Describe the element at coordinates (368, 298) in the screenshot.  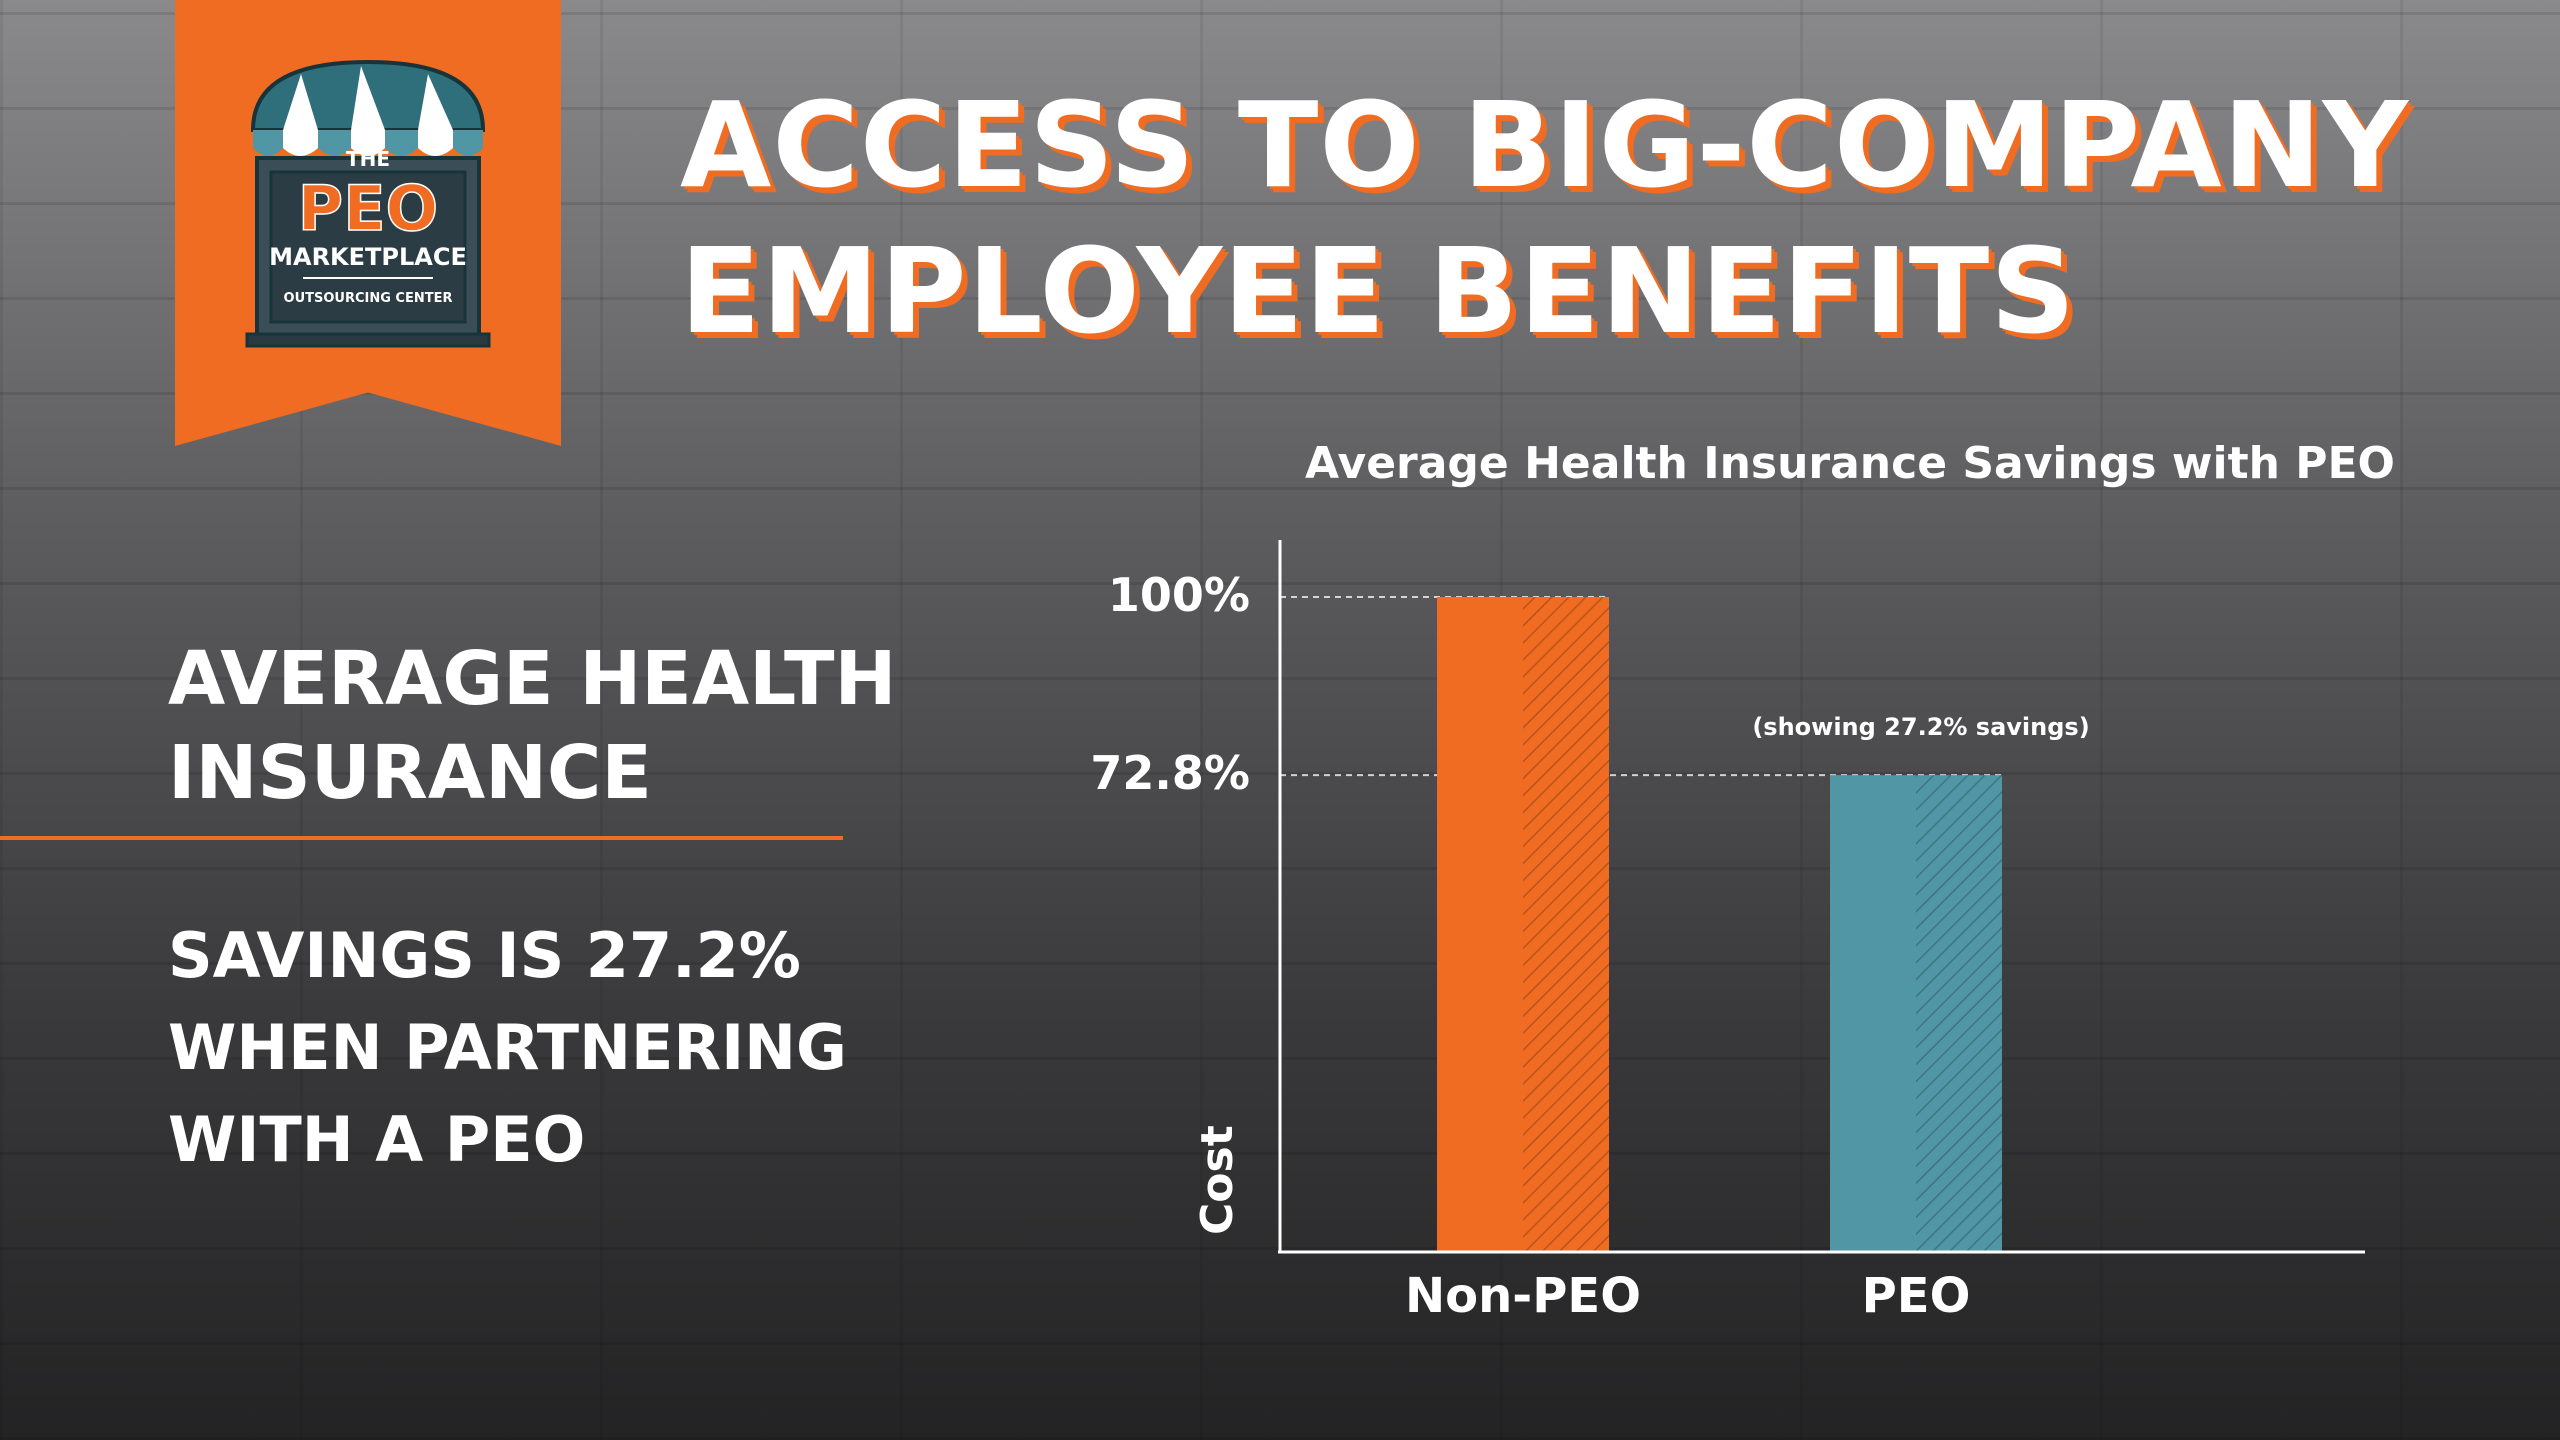
I see `logo-text-outsourcing: OUTSOURCING CENTER` at that location.